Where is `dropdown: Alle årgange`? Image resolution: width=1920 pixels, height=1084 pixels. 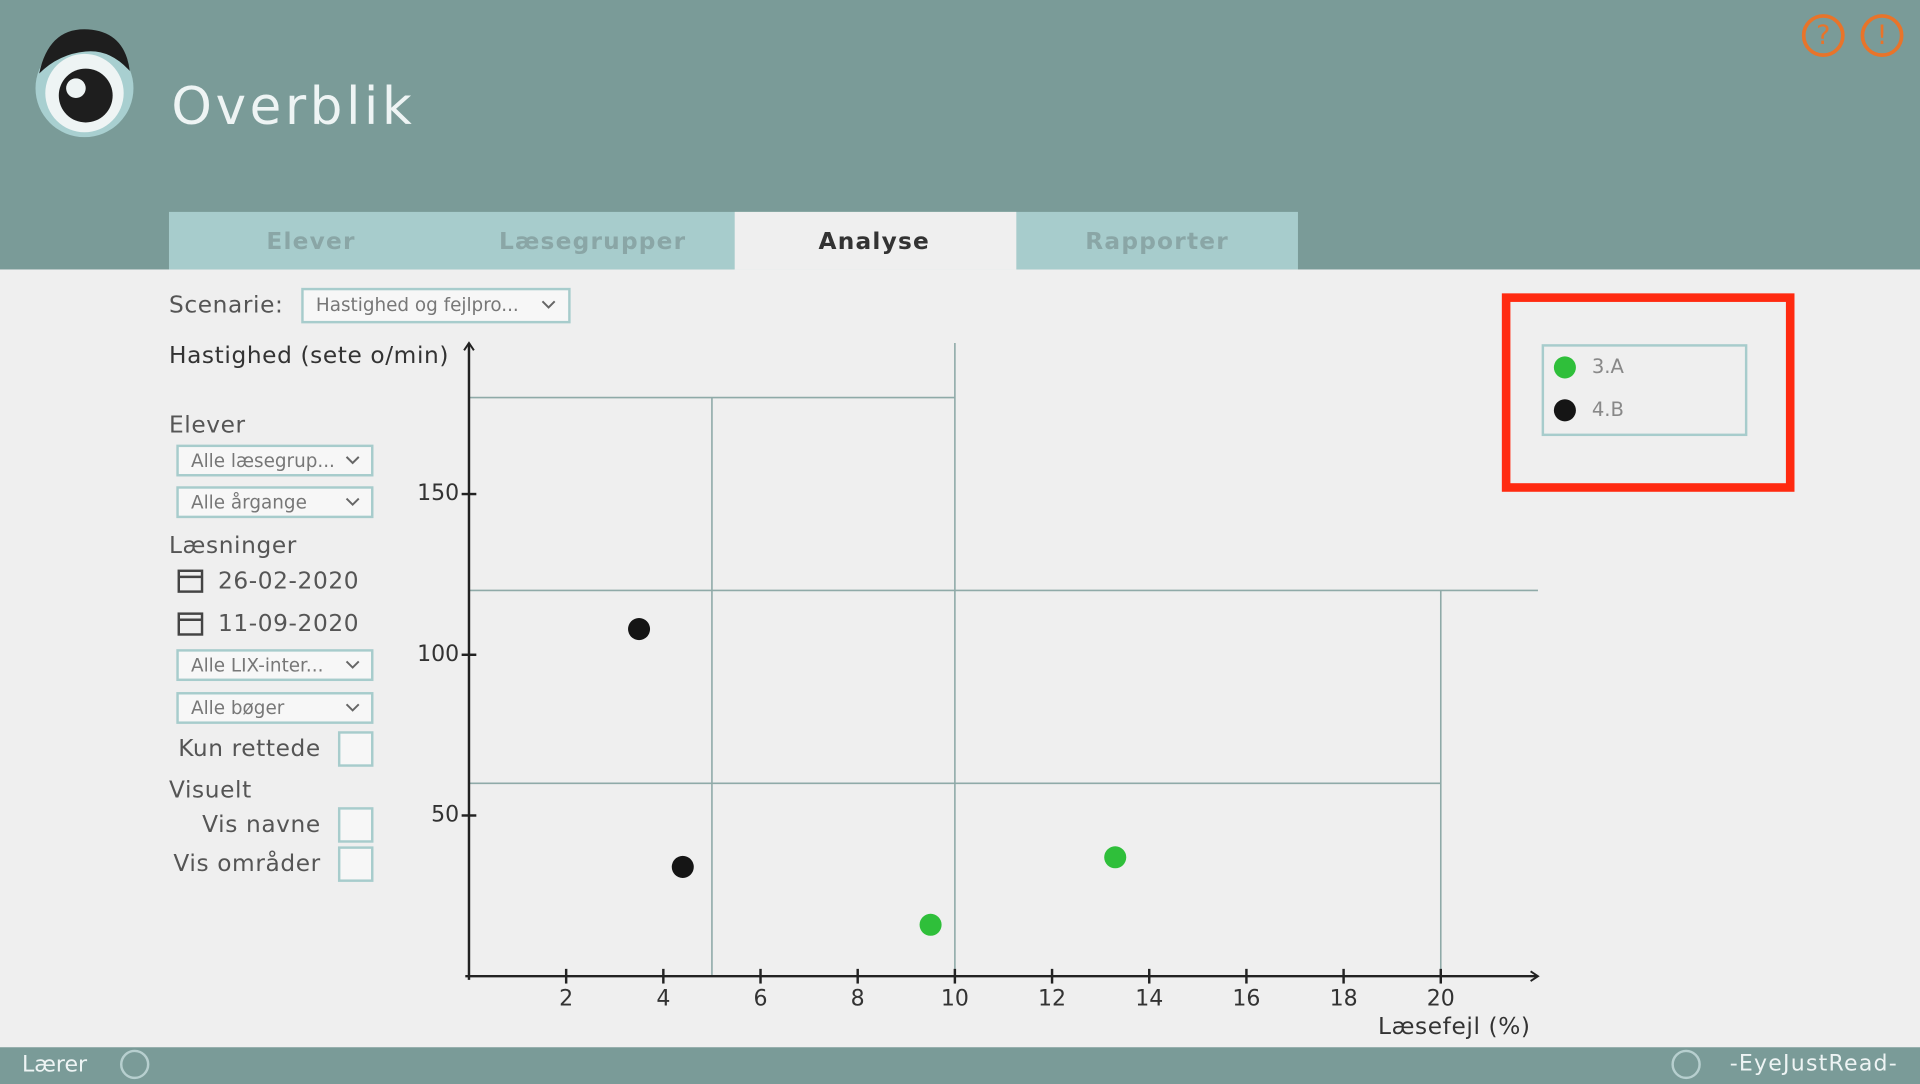
dropdown: Alle årgange is located at coordinates (275, 502).